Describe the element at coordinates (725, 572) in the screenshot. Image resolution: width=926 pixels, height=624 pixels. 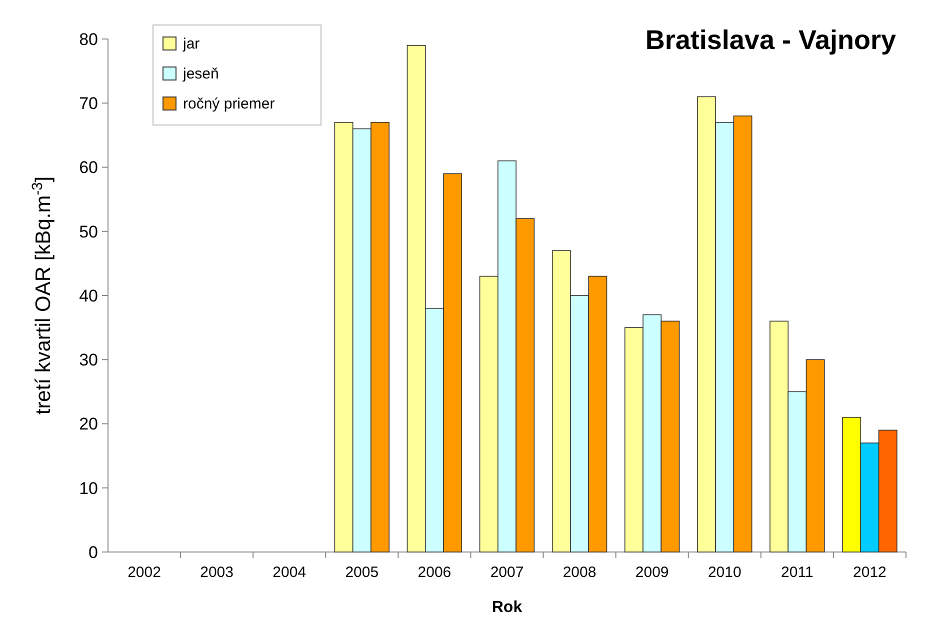
I see `x-tick-label: 2010` at that location.